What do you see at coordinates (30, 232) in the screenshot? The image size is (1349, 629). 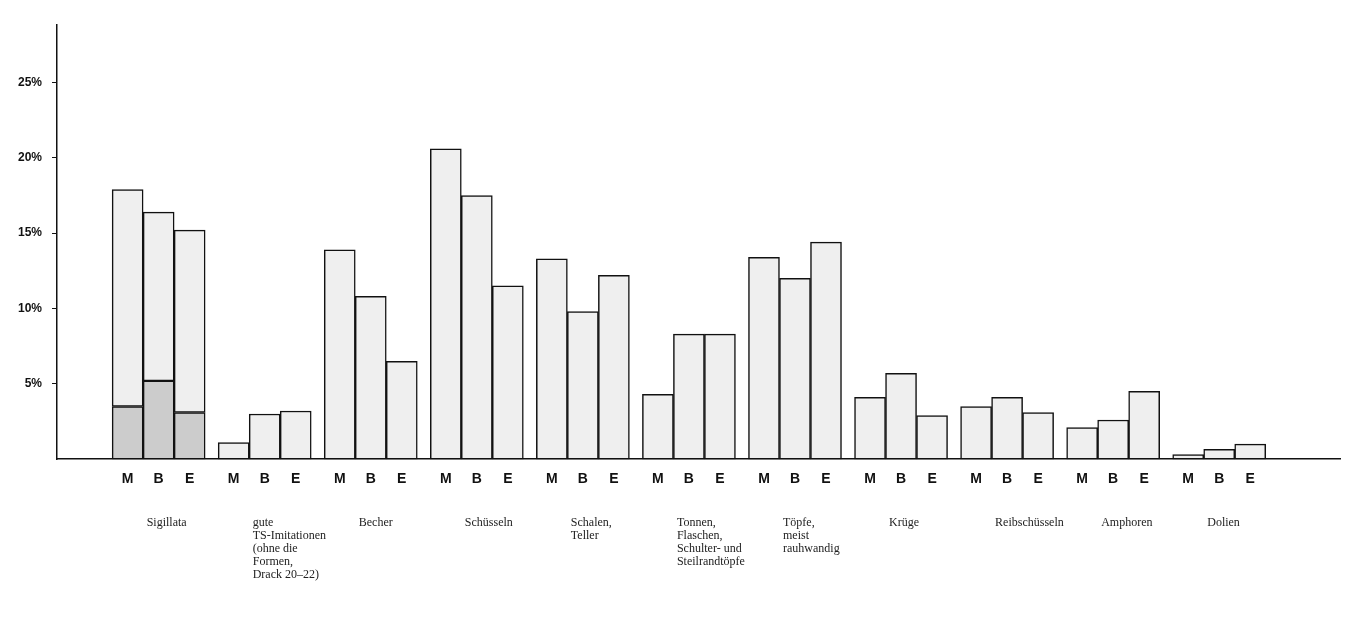 I see `y-tick-label: 15%` at bounding box center [30, 232].